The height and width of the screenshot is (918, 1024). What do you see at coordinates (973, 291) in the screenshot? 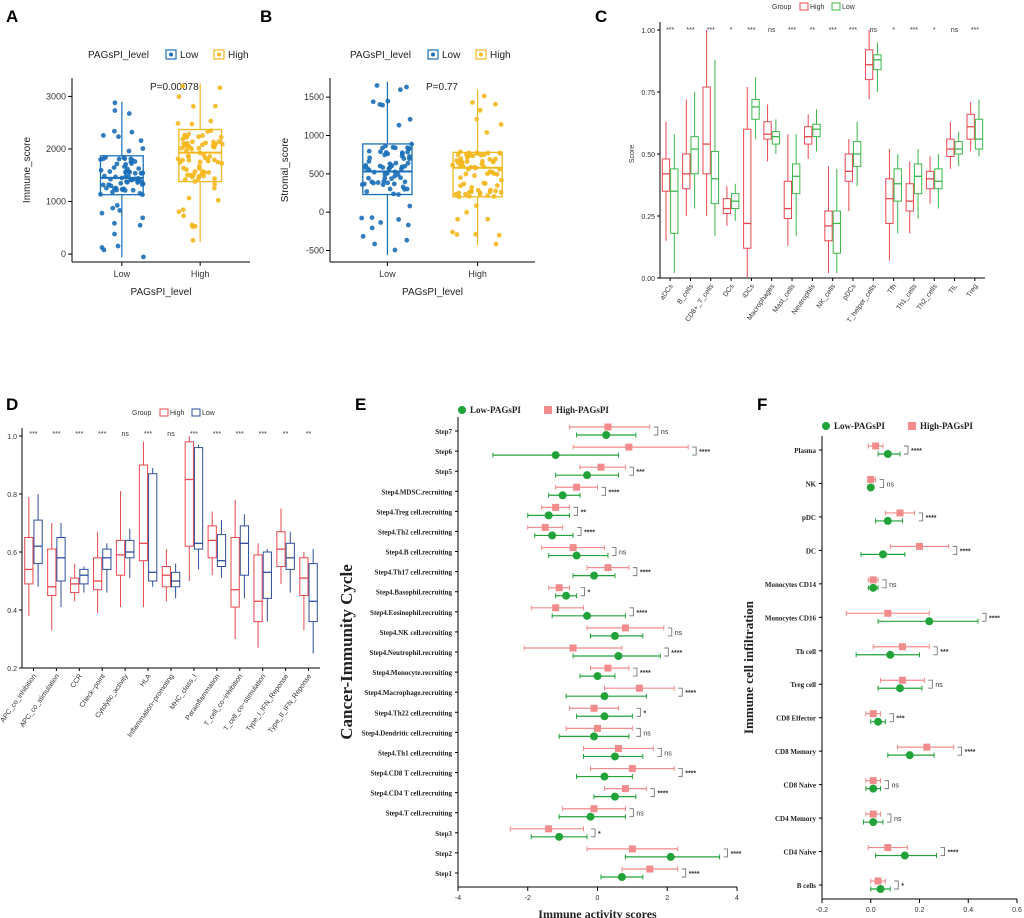
I see `x-tick-label: Treg` at bounding box center [973, 291].